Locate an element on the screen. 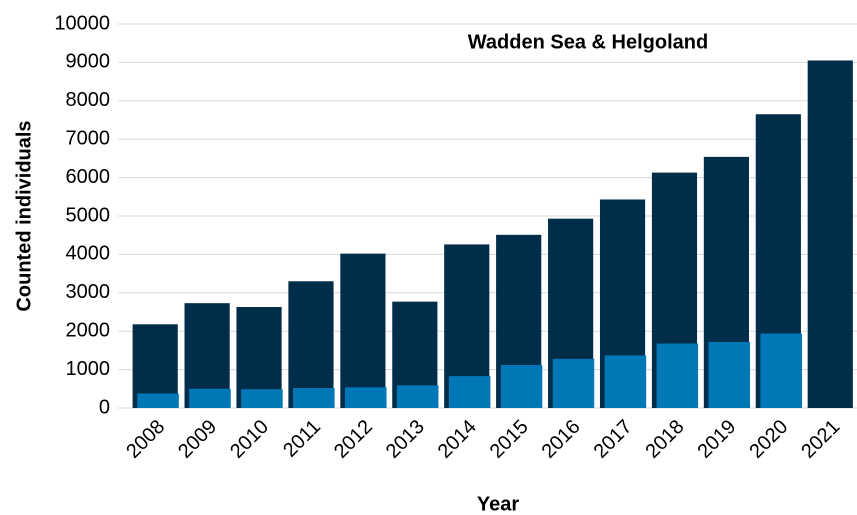 The image size is (857, 515). x-tick-label: 2009 is located at coordinates (197, 439).